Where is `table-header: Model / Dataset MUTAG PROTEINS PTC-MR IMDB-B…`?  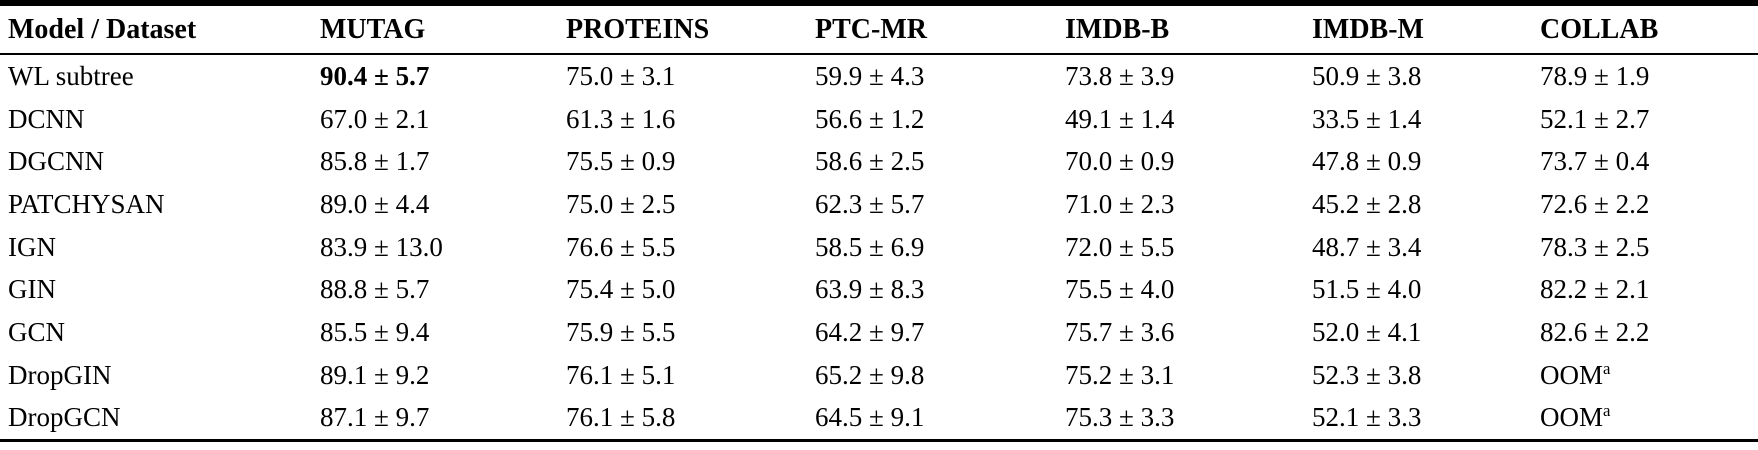
table-header: Model / Dataset MUTAG PROTEINS PTC-MR IMDB-B… is located at coordinates (879, 29).